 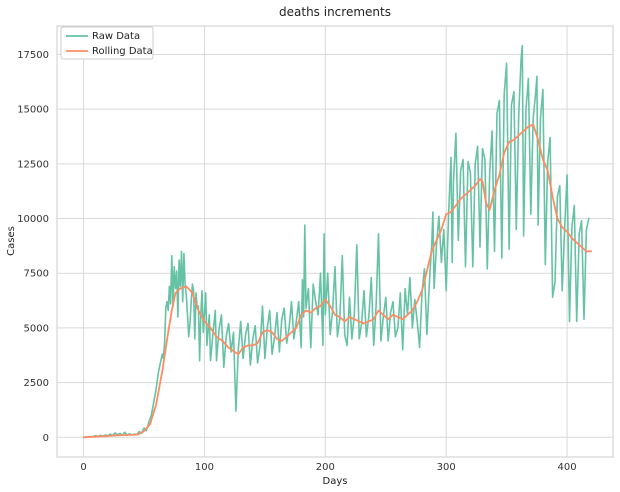 I want to click on legend-label-rolling-data: Rolling Data, so click(x=122, y=51).